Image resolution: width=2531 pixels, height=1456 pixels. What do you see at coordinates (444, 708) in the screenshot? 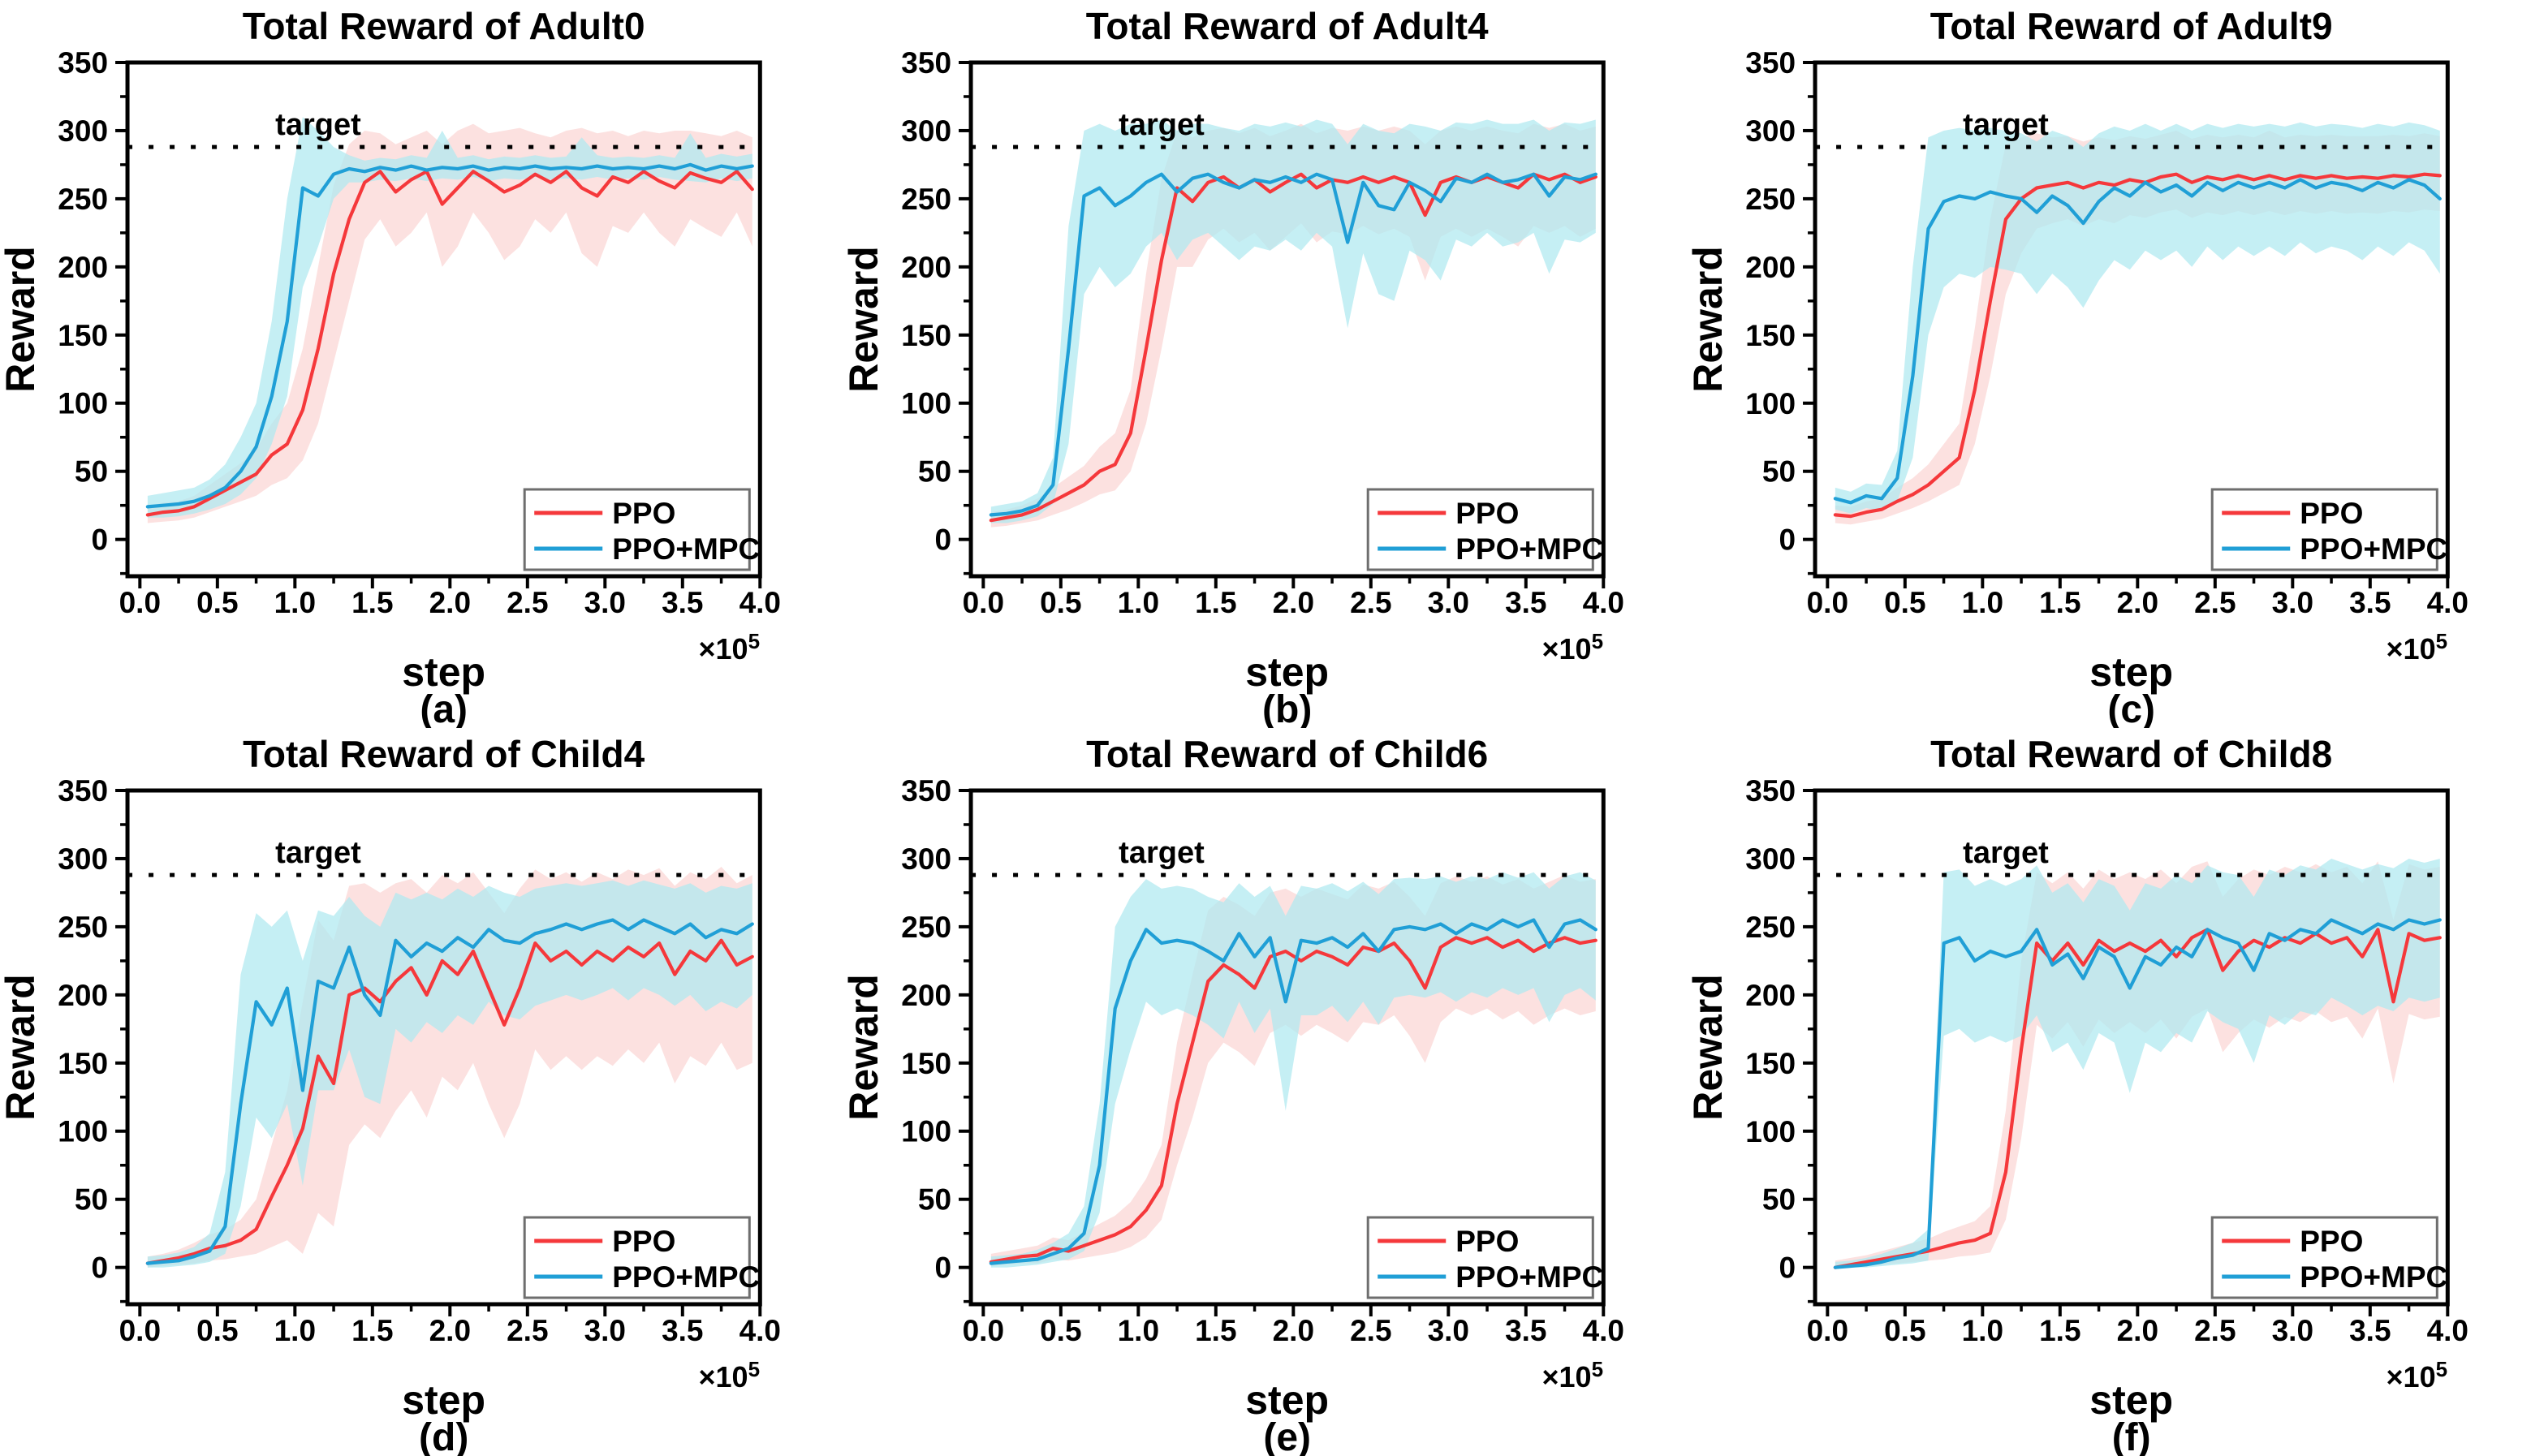
I see `panel-sublabel: (a)` at bounding box center [444, 708].